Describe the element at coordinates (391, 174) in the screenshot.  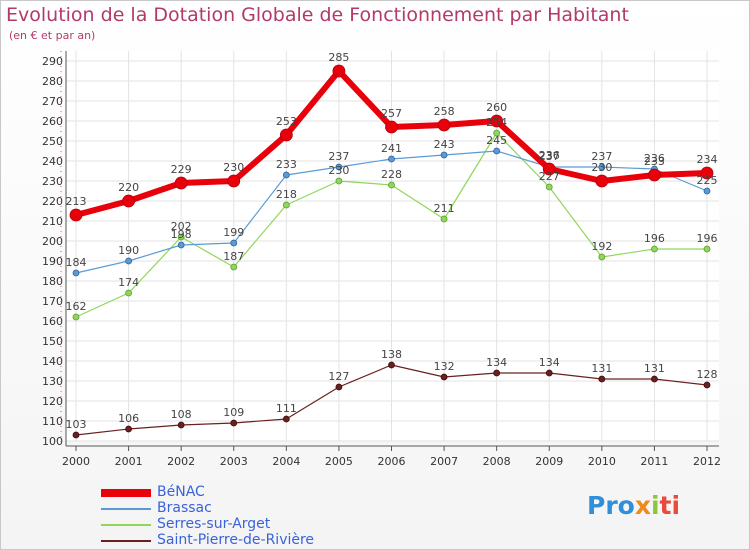
I see `data-label: 228` at that location.